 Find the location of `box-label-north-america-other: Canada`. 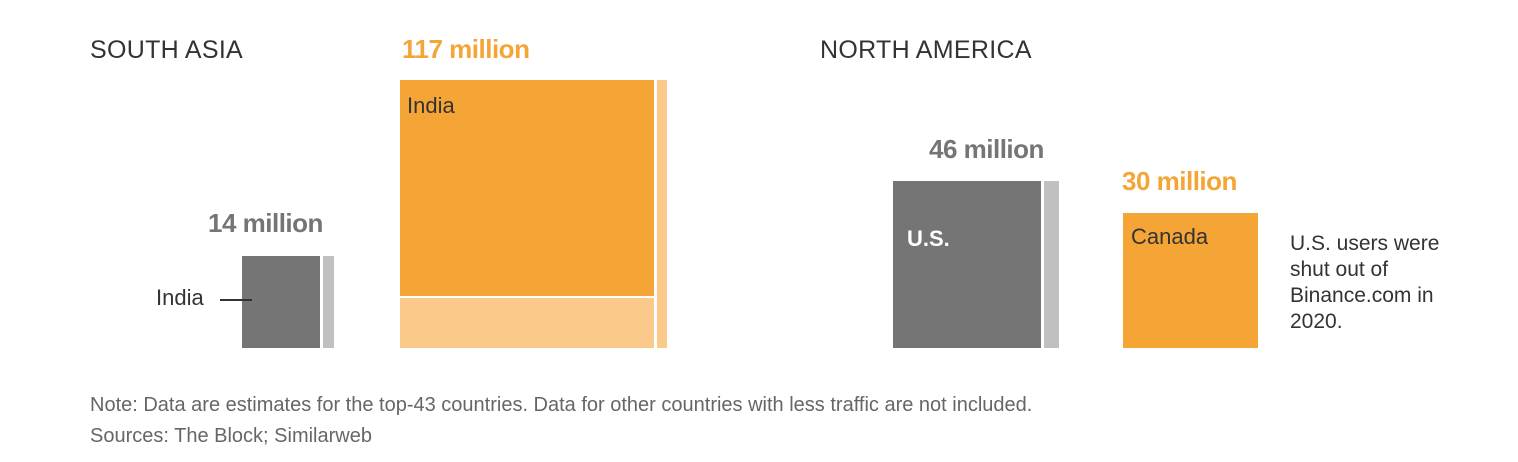

box-label-north-america-other: Canada is located at coordinates (1170, 236).